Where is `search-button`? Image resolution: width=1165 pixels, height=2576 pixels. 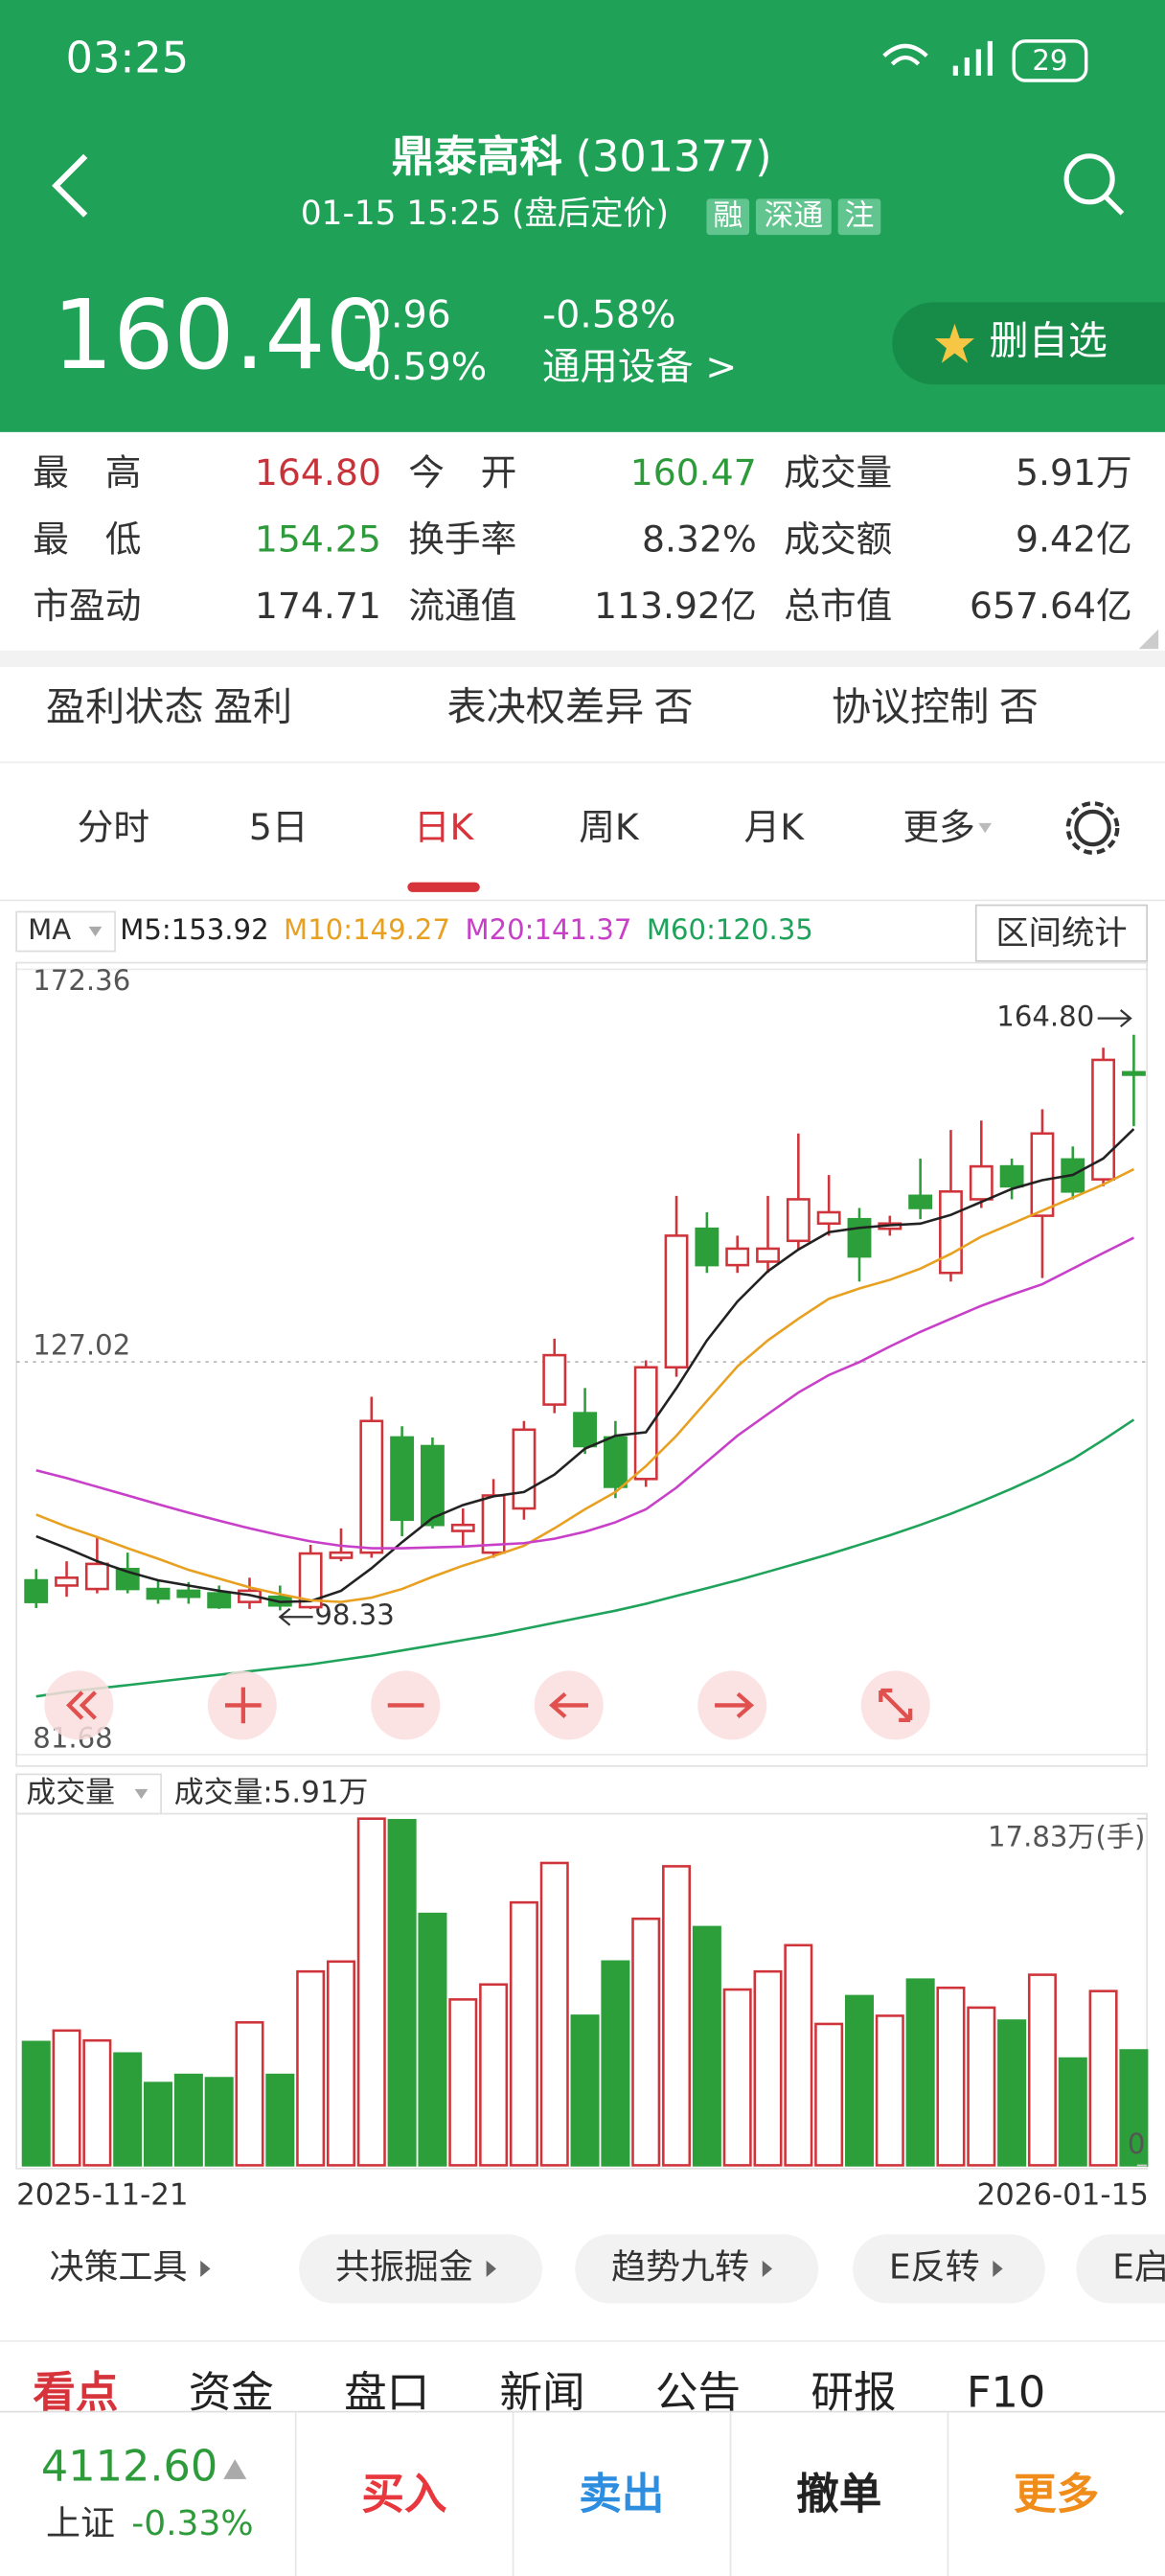
search-button is located at coordinates (1094, 184).